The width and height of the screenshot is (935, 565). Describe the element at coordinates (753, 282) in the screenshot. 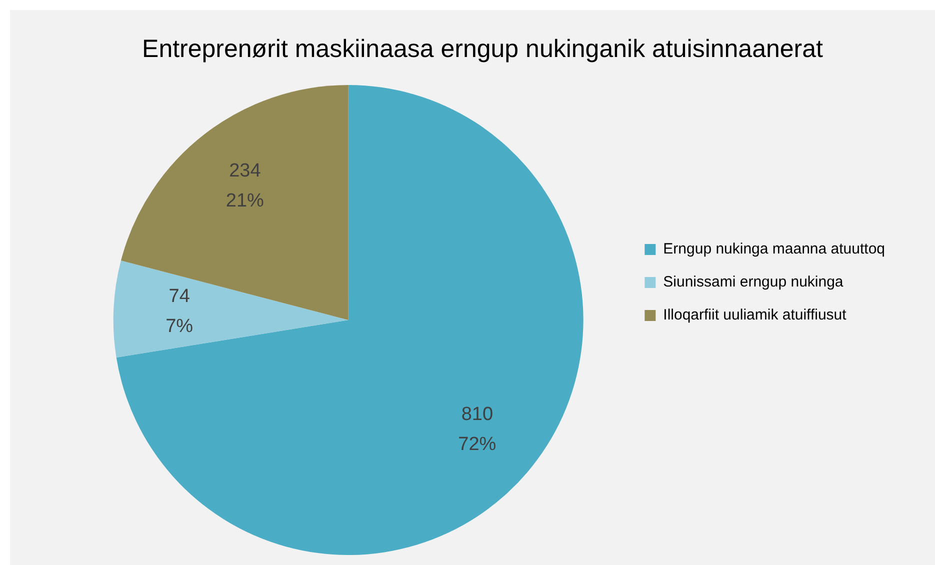

I see `legend-label: Siunissami erngup nukinga` at that location.